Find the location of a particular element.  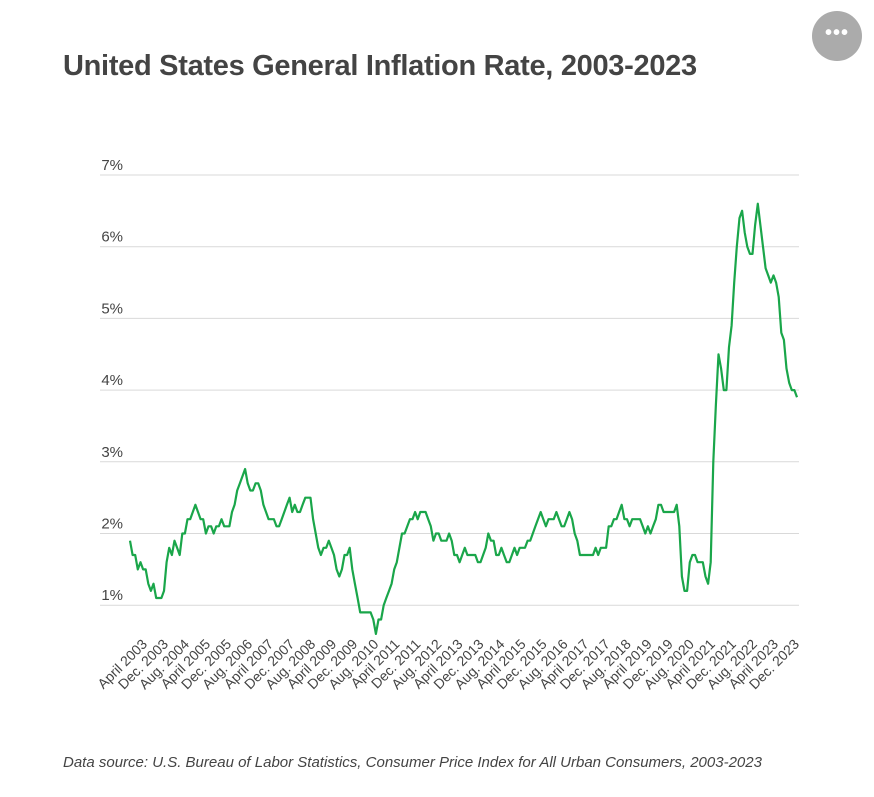

y-tick-label: 4% is located at coordinates (112, 380).